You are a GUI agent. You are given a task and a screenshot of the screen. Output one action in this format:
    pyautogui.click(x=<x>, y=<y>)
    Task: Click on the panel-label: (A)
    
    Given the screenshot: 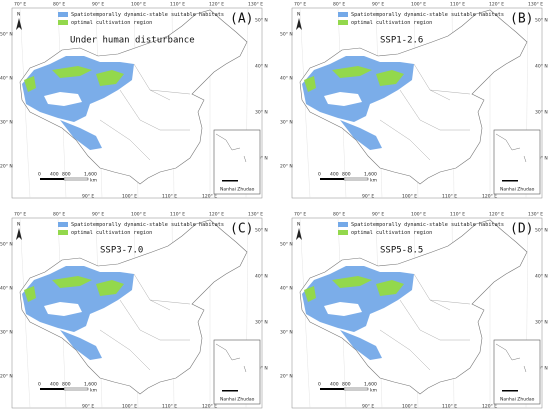 What is the action you would take?
    pyautogui.click(x=241, y=19)
    